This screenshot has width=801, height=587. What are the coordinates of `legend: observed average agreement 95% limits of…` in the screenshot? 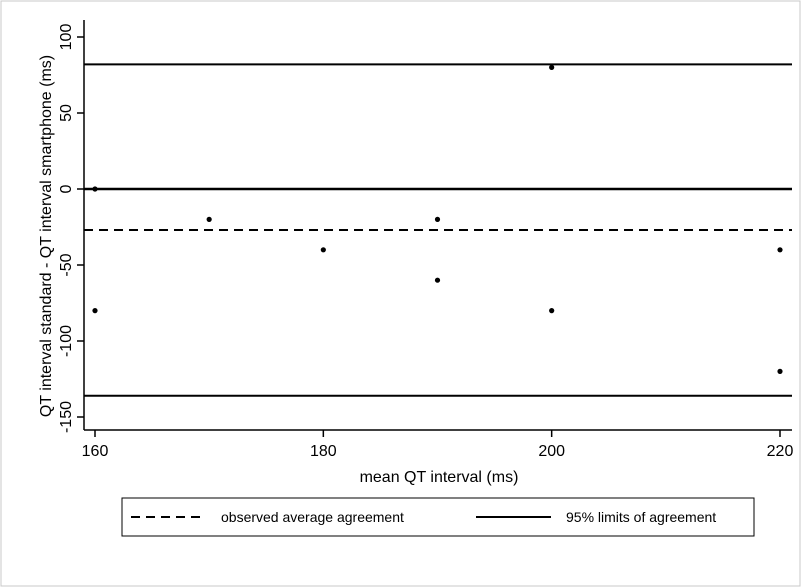 It's located at (438, 517).